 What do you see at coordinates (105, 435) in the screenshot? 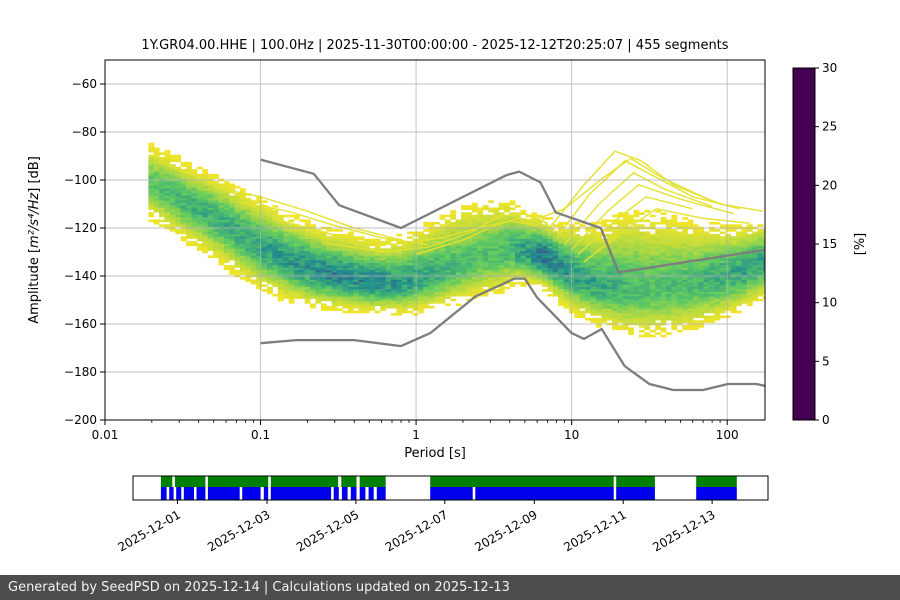
I see `x-tick-label: 0.01` at bounding box center [105, 435].